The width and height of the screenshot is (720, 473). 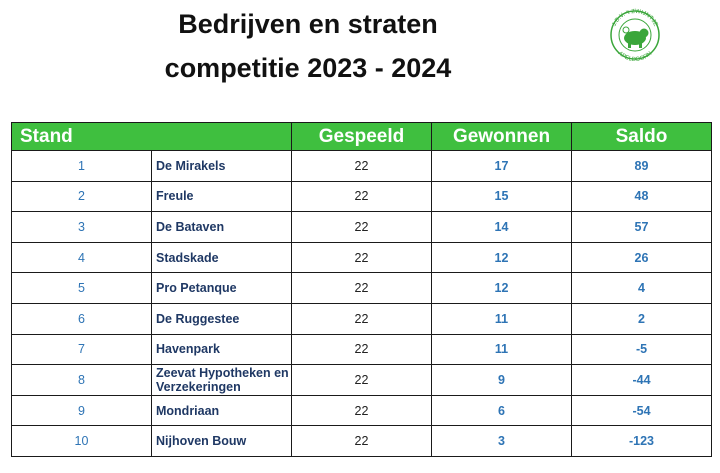 What do you see at coordinates (641, 318) in the screenshot?
I see `saldo-cell: 2` at bounding box center [641, 318].